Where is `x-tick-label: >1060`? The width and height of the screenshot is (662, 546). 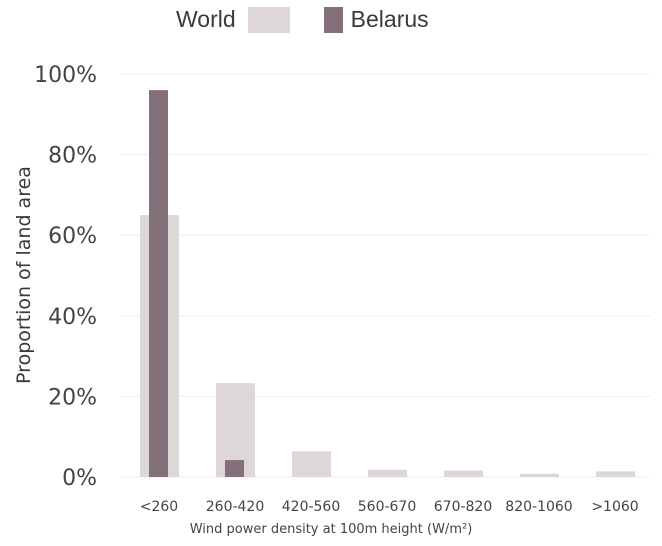
x-tick-label: >1060 is located at coordinates (614, 507).